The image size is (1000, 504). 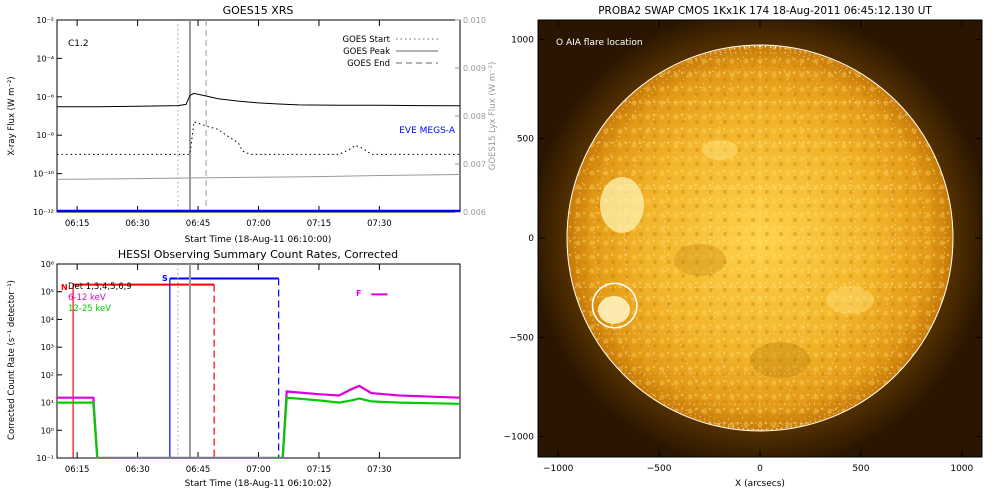 I want to click on hessi-xlabel: Start Time (18-Aug-11 06:10:02), so click(x=258, y=484).